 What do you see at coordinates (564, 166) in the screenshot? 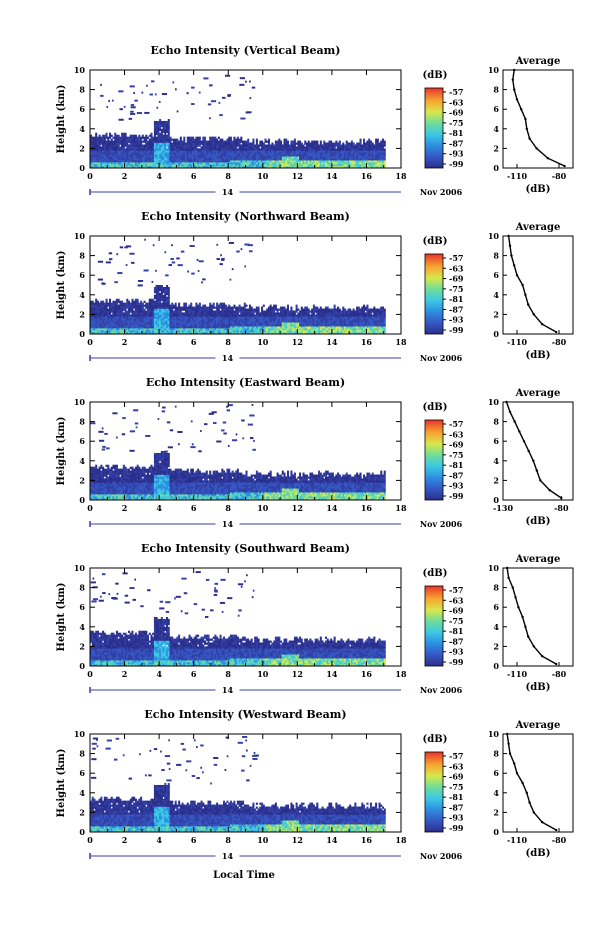
I see `average-profile-point` at bounding box center [564, 166].